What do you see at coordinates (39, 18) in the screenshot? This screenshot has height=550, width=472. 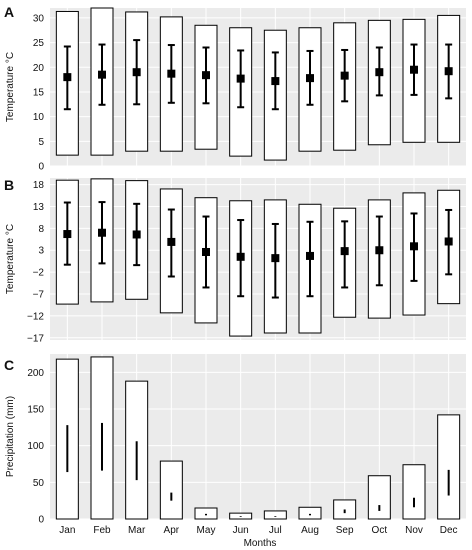 I see `y-tick-label: 30` at bounding box center [39, 18].